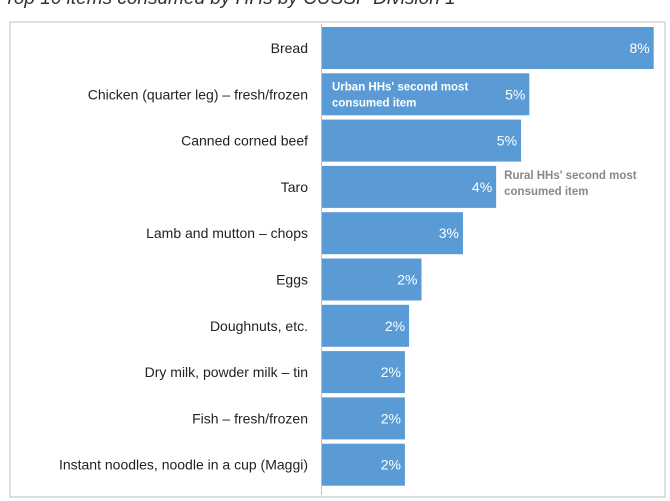 This screenshot has height=501, width=670. Describe the element at coordinates (374, 103) in the screenshot. I see `annotation-1-line-2: consumed item` at that location.